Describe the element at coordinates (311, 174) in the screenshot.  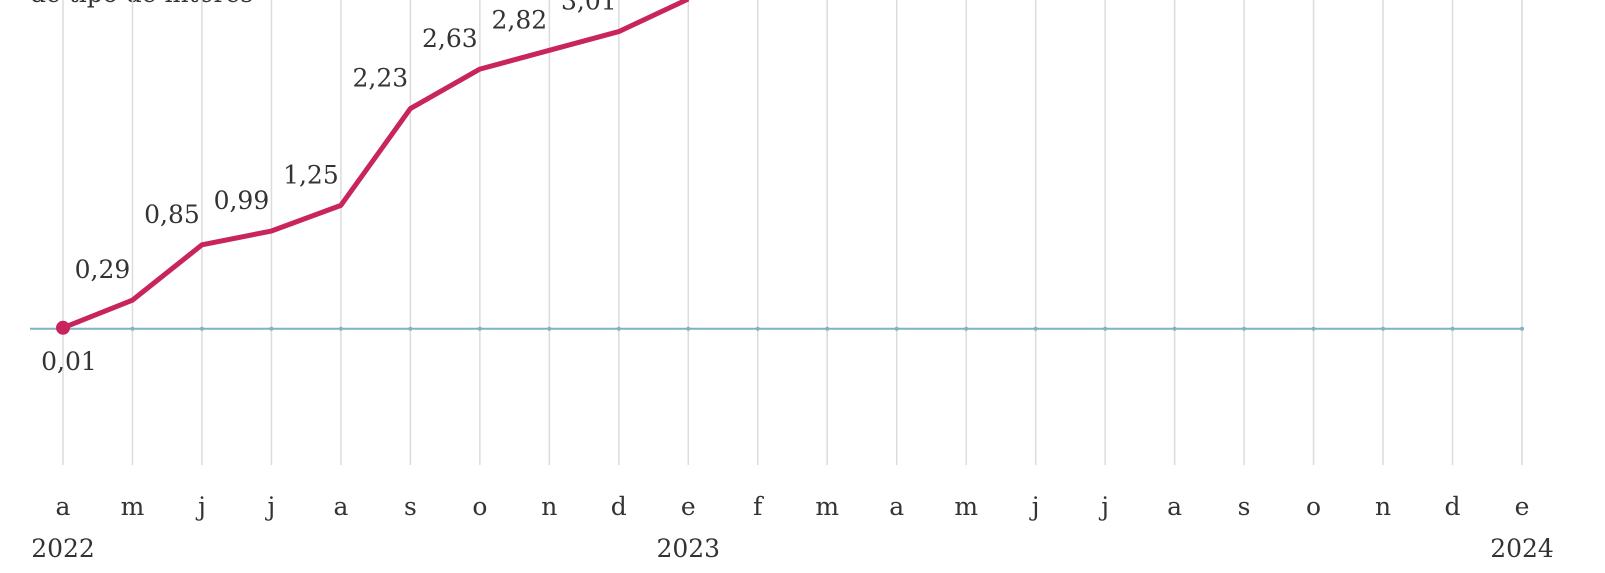
I see `value-label: 1,25` at that location.